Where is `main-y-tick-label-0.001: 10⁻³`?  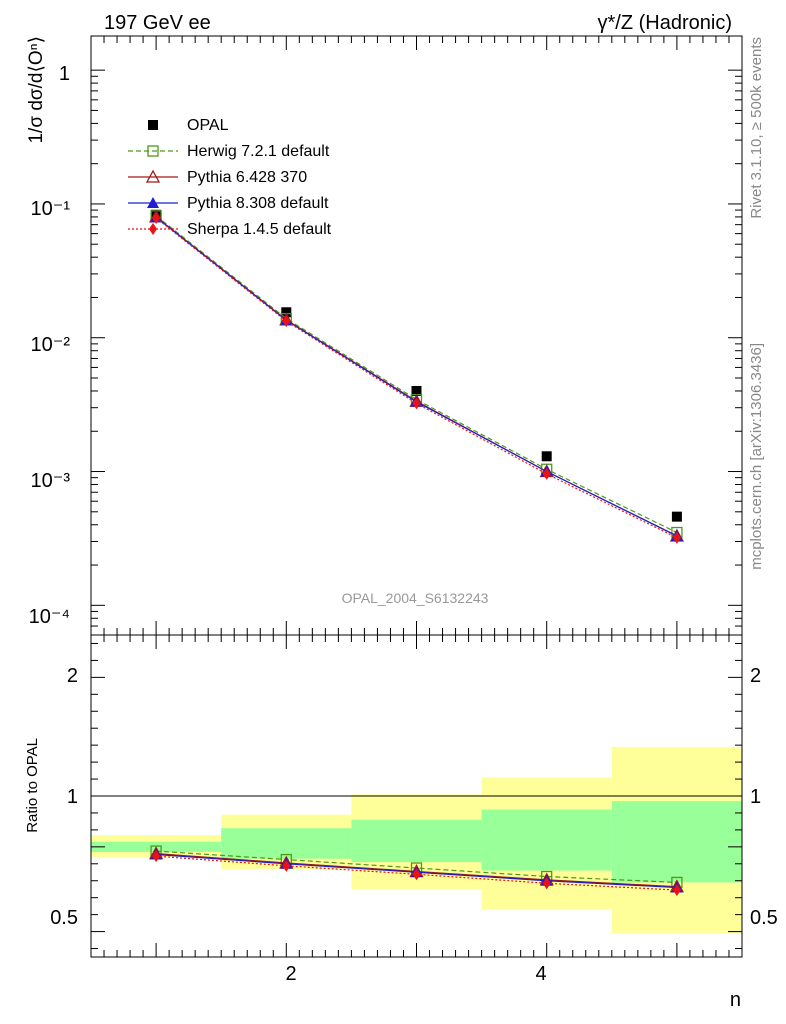
main-y-tick-label-0.001: 10⁻³ is located at coordinates (51, 481).